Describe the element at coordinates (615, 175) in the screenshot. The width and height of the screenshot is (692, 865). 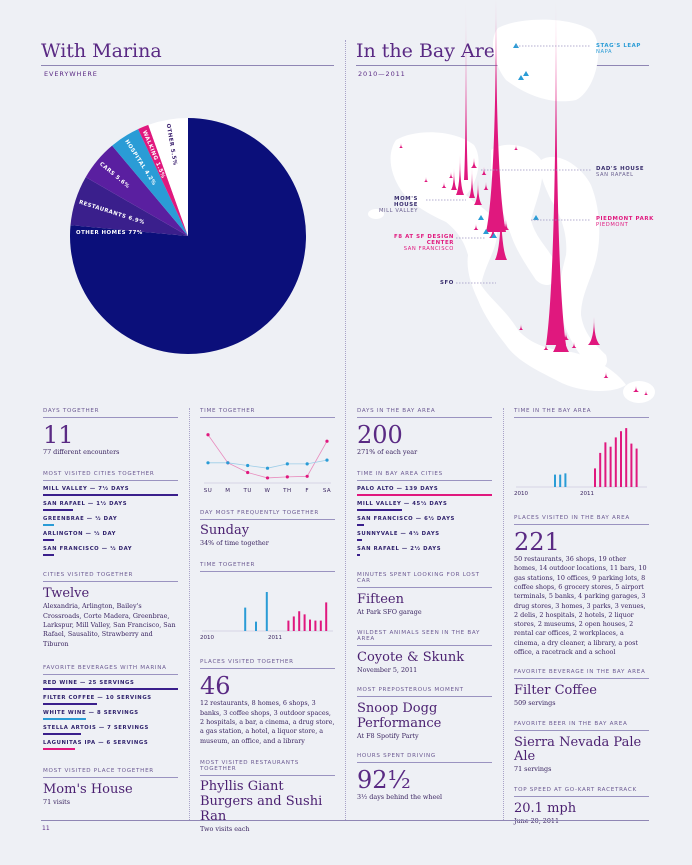
I see `map-label-sub: SAN RAFAEL` at that location.